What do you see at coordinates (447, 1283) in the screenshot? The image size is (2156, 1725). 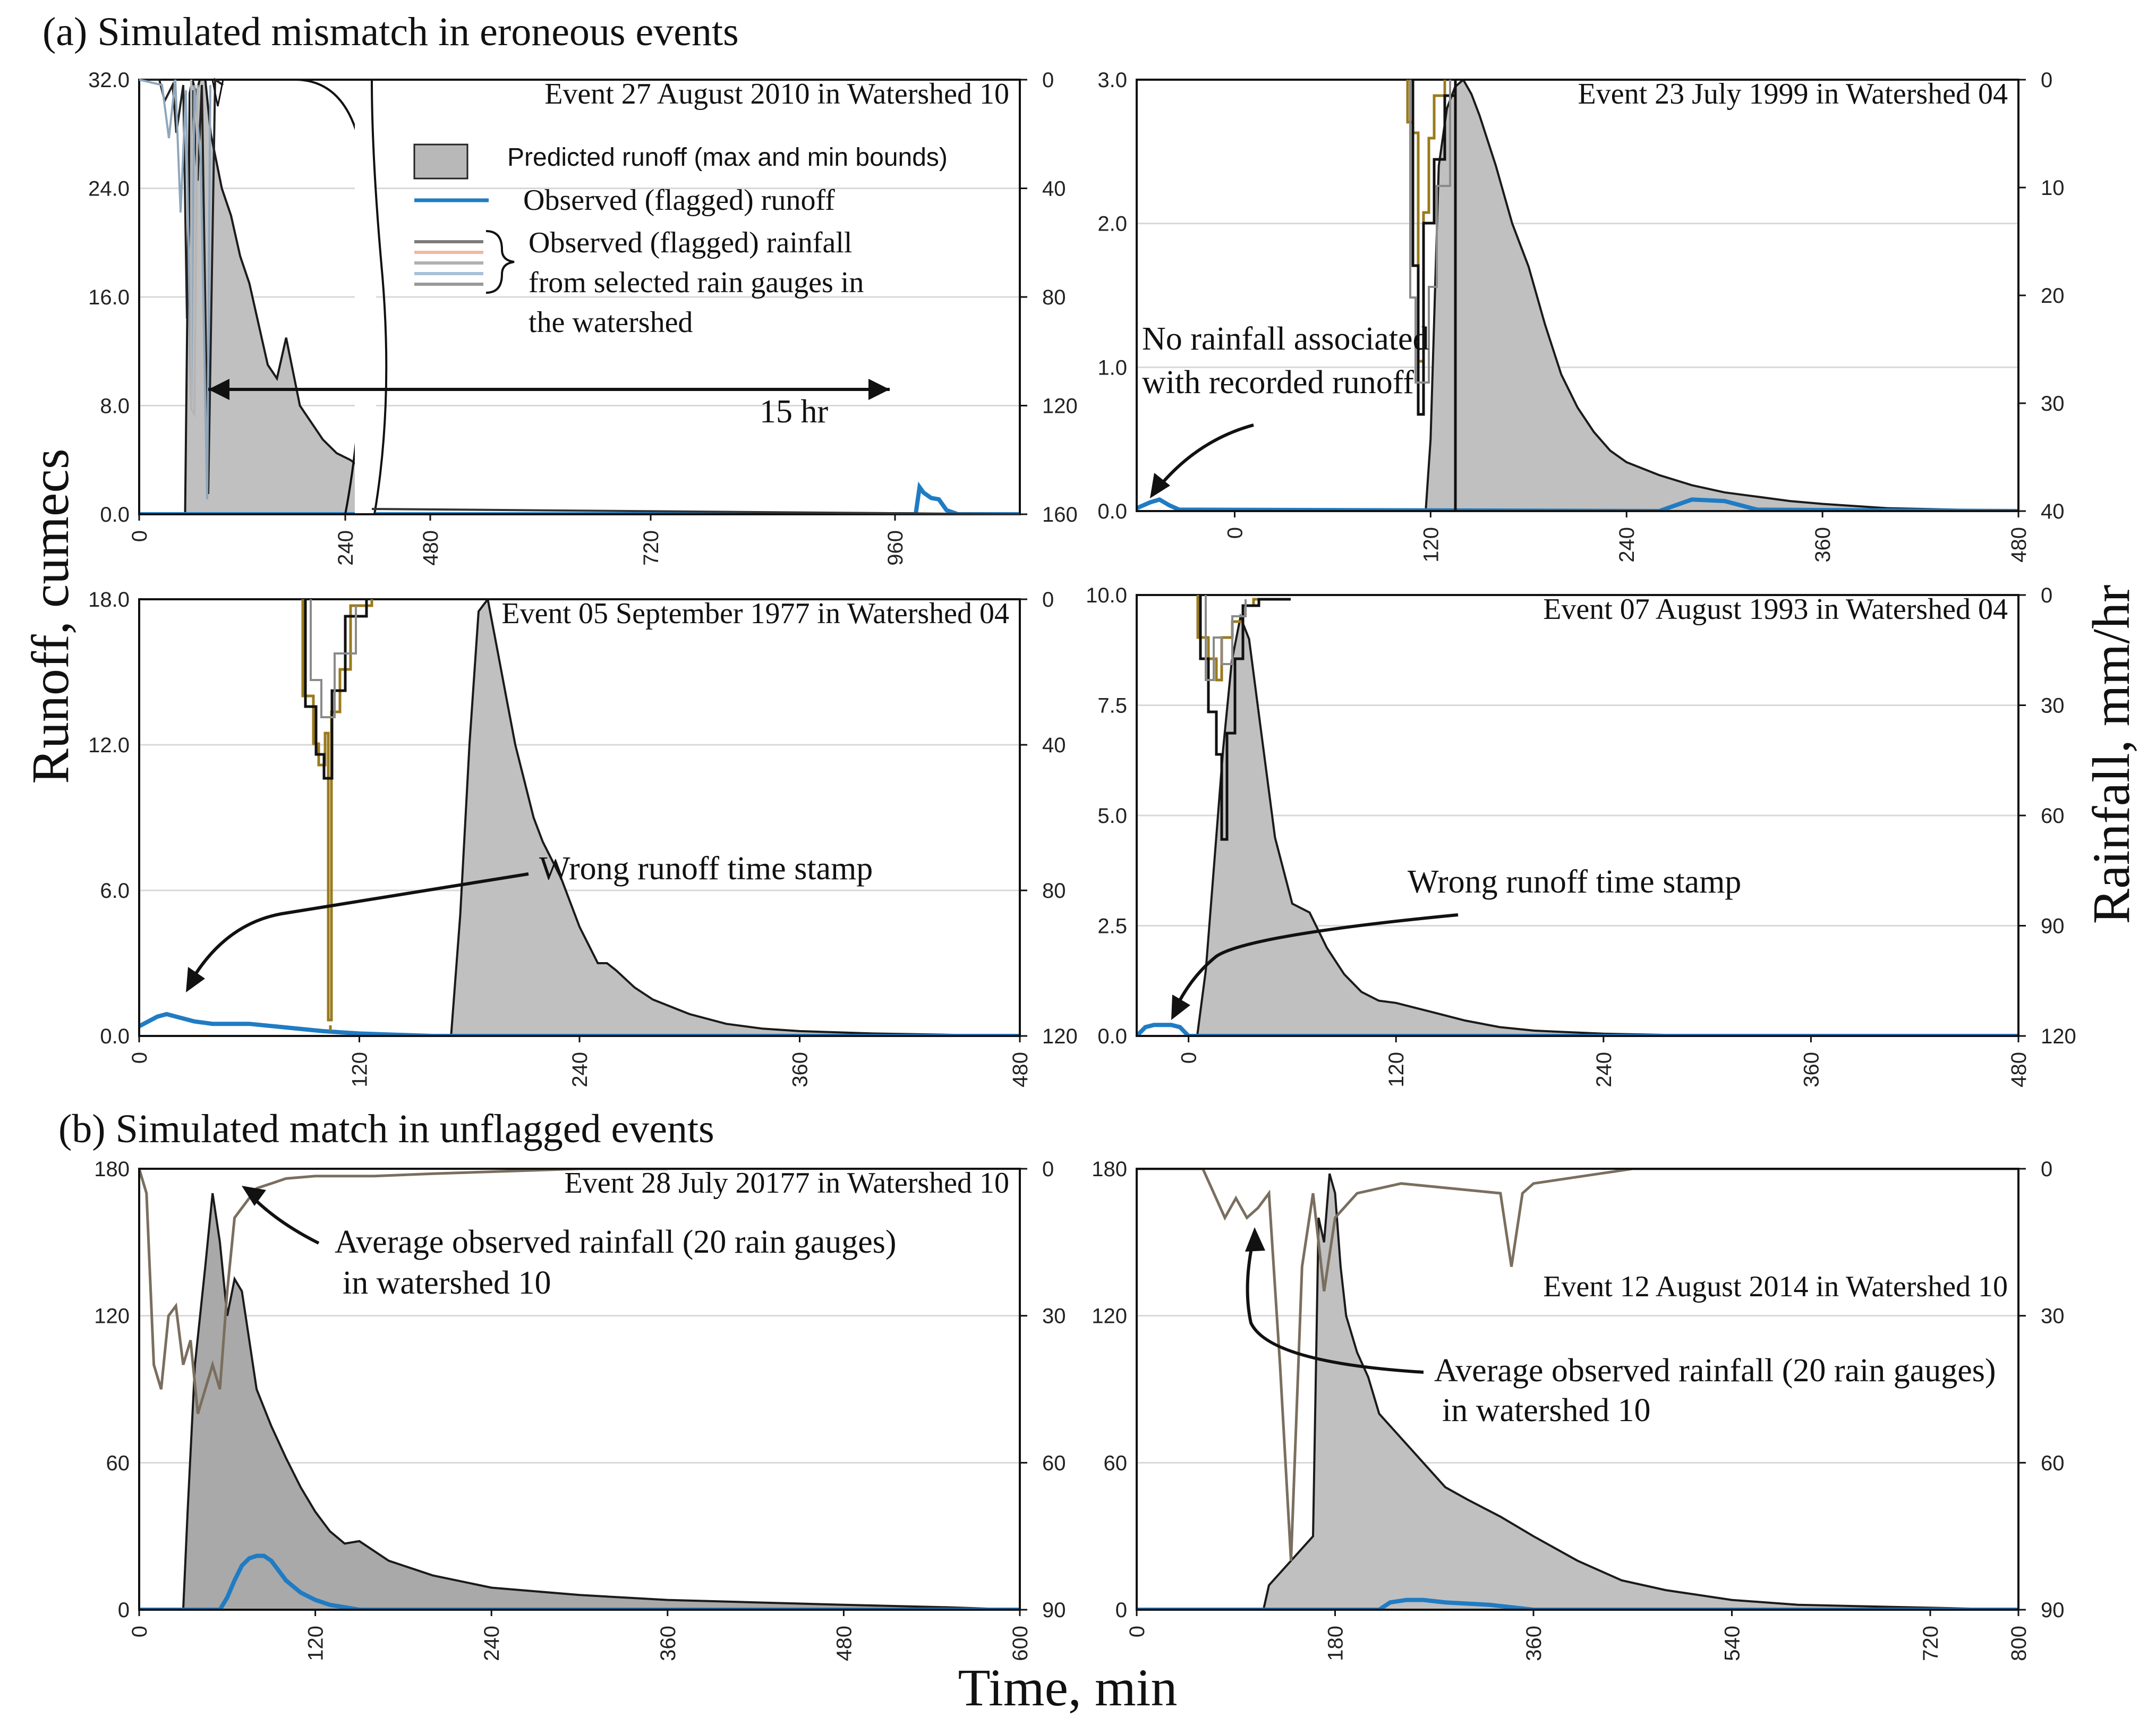 I see `avg-rain-label-p5-2: in watershed 10` at bounding box center [447, 1283].